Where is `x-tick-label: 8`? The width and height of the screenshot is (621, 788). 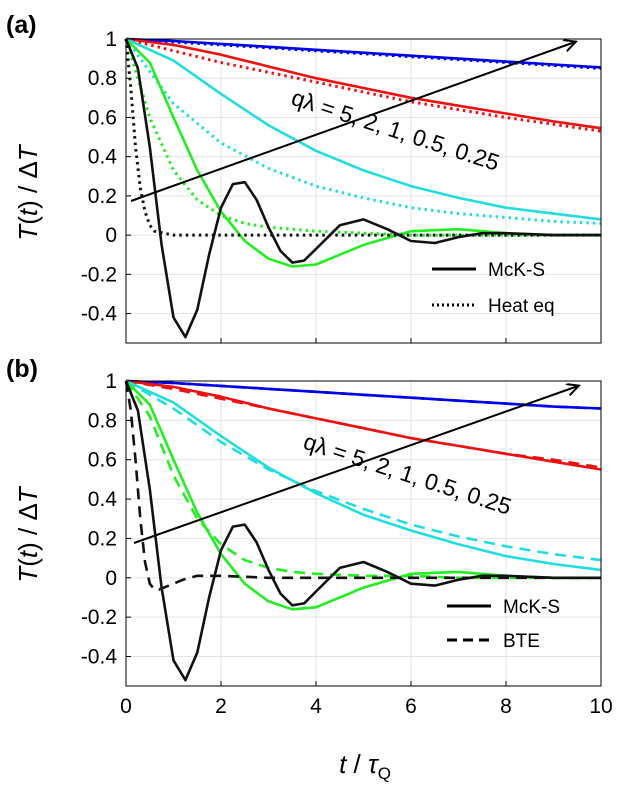
x-tick-label: 8 is located at coordinates (506, 706).